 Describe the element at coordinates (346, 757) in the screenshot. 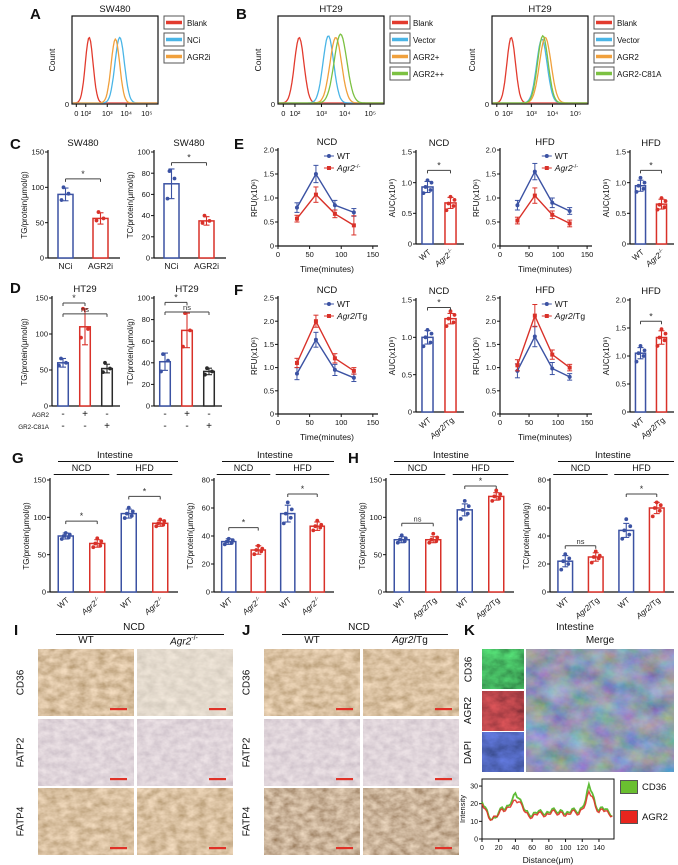

I see `panel-j-grid: CD36 FATP2 FATP4` at that location.